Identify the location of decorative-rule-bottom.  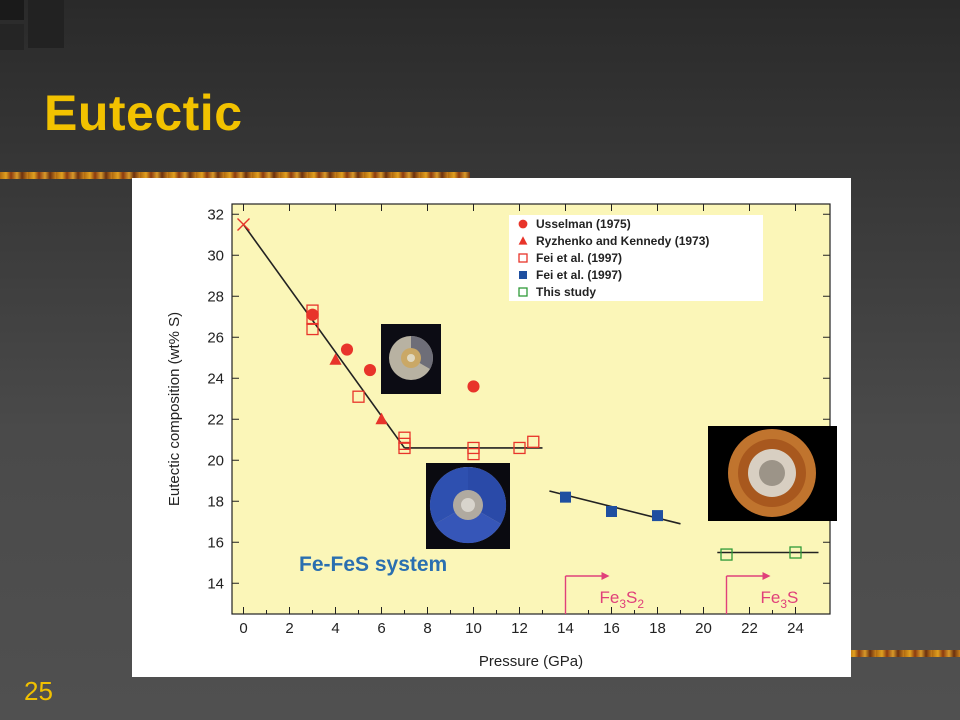
(904, 653).